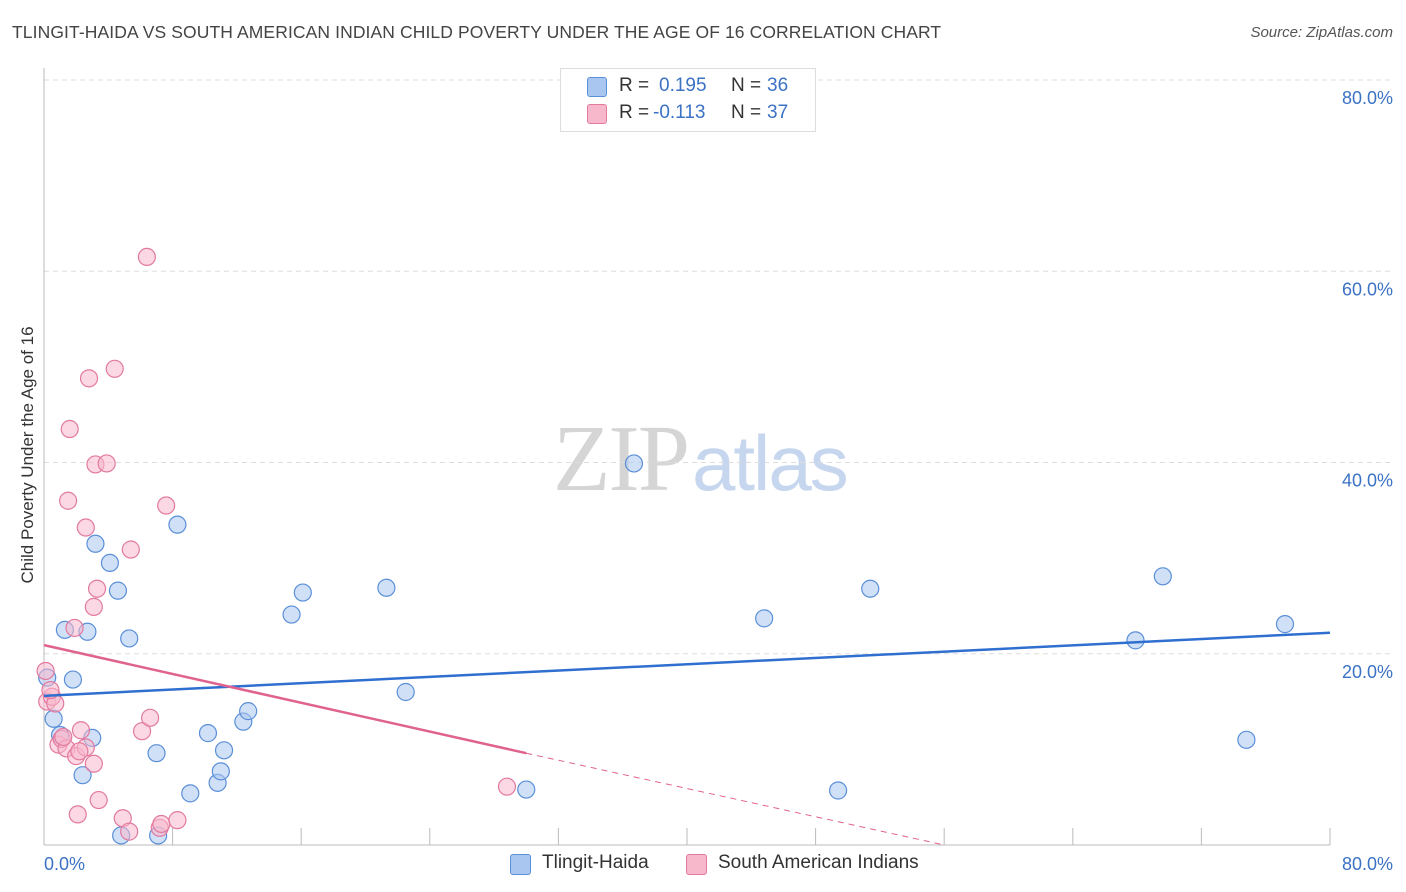 This screenshot has height=892, width=1406. What do you see at coordinates (621, 459) in the screenshot?
I see `watermark-zip: ZIP` at bounding box center [621, 459].